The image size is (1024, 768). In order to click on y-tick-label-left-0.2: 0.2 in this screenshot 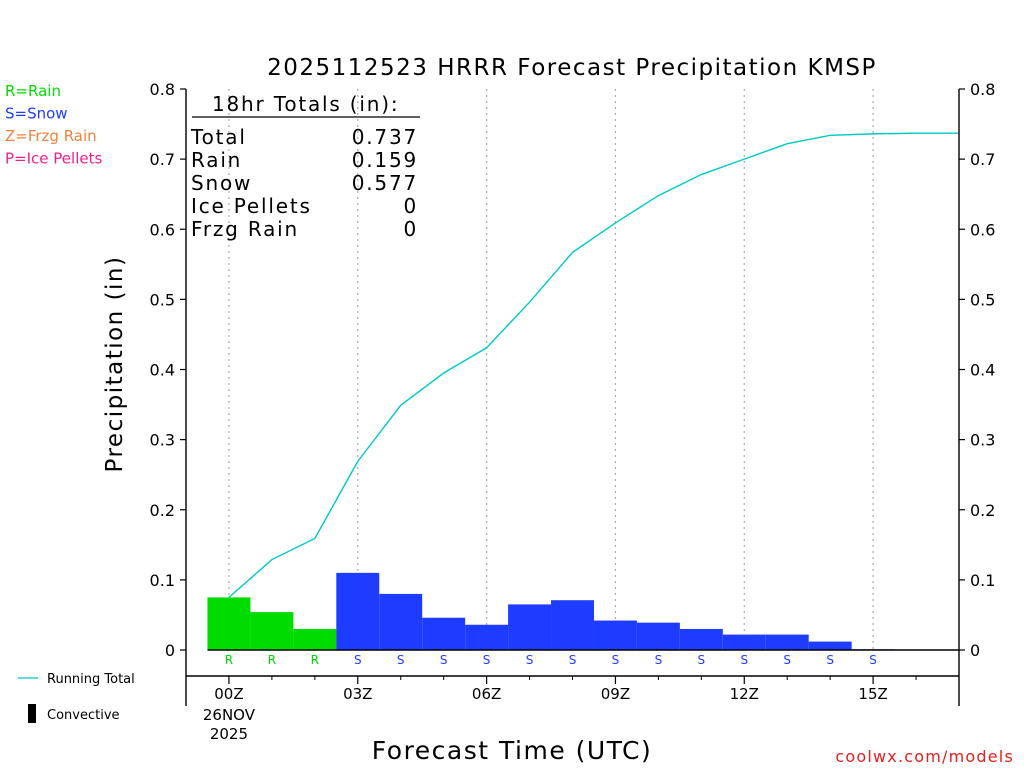, I will do `click(162, 510)`.